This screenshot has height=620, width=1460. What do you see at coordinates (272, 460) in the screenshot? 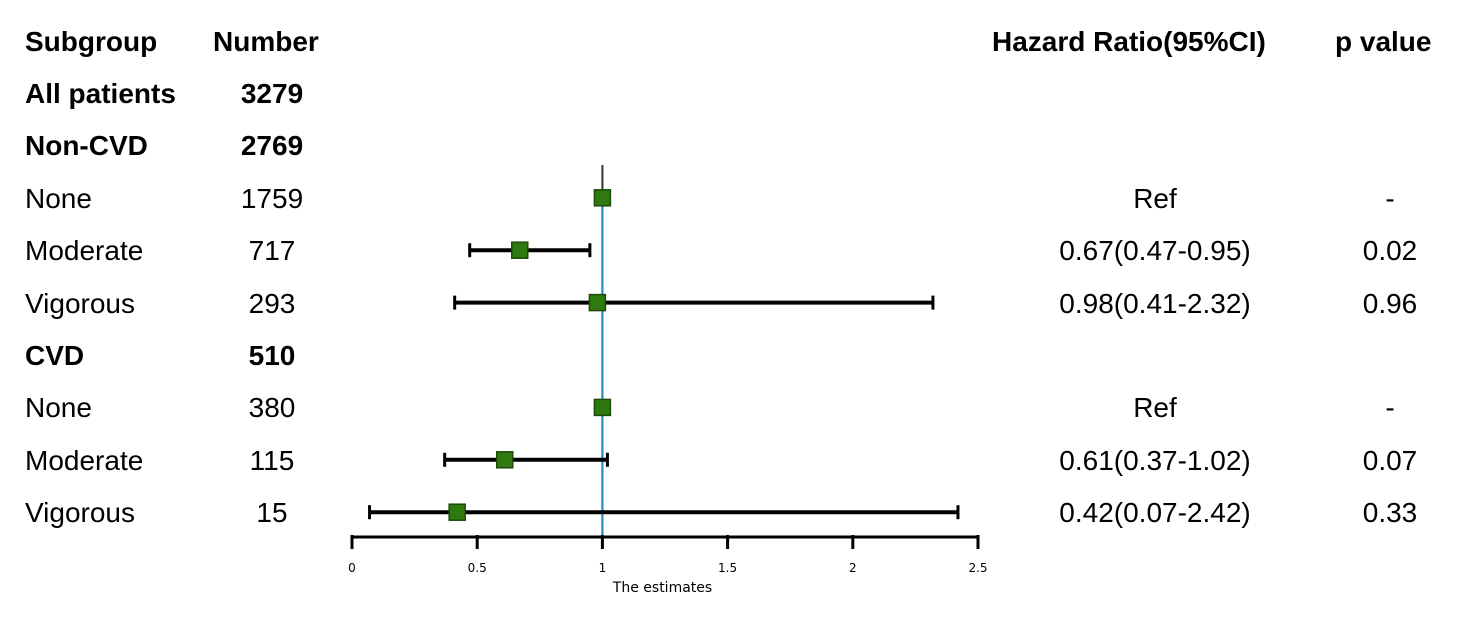
I see `row-number: 115` at bounding box center [272, 460].